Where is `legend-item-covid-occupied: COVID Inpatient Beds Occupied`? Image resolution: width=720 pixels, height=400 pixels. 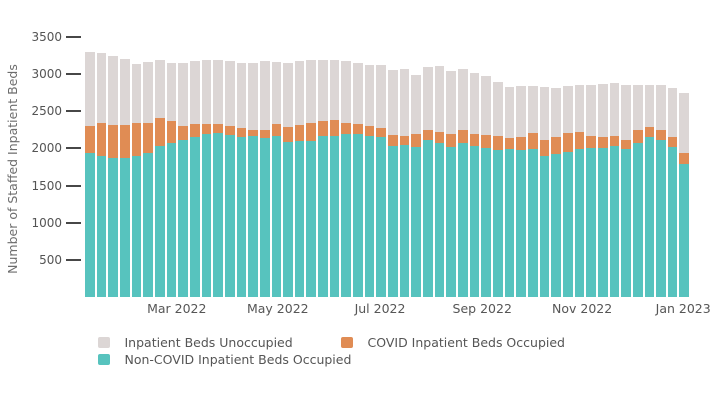 legend-item-covid-occupied: COVID Inpatient Beds Occupied is located at coordinates (453, 342).